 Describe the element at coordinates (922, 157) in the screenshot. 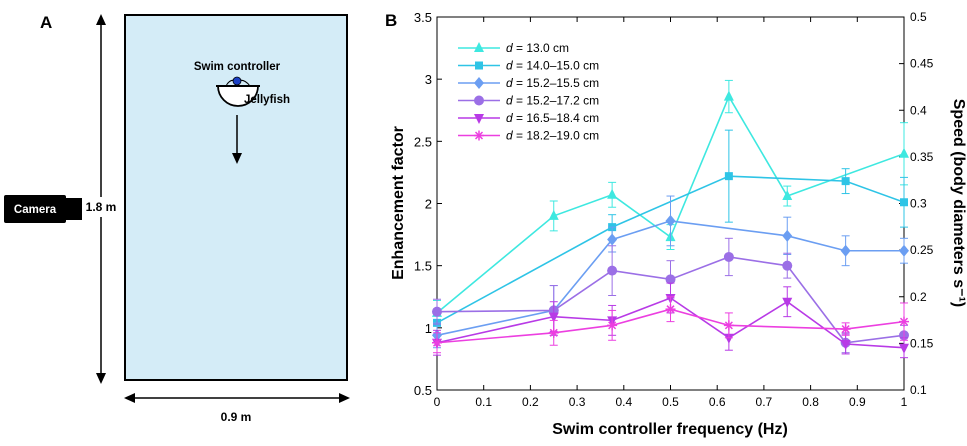

I see `y2-tick-label: 0.35` at that location.